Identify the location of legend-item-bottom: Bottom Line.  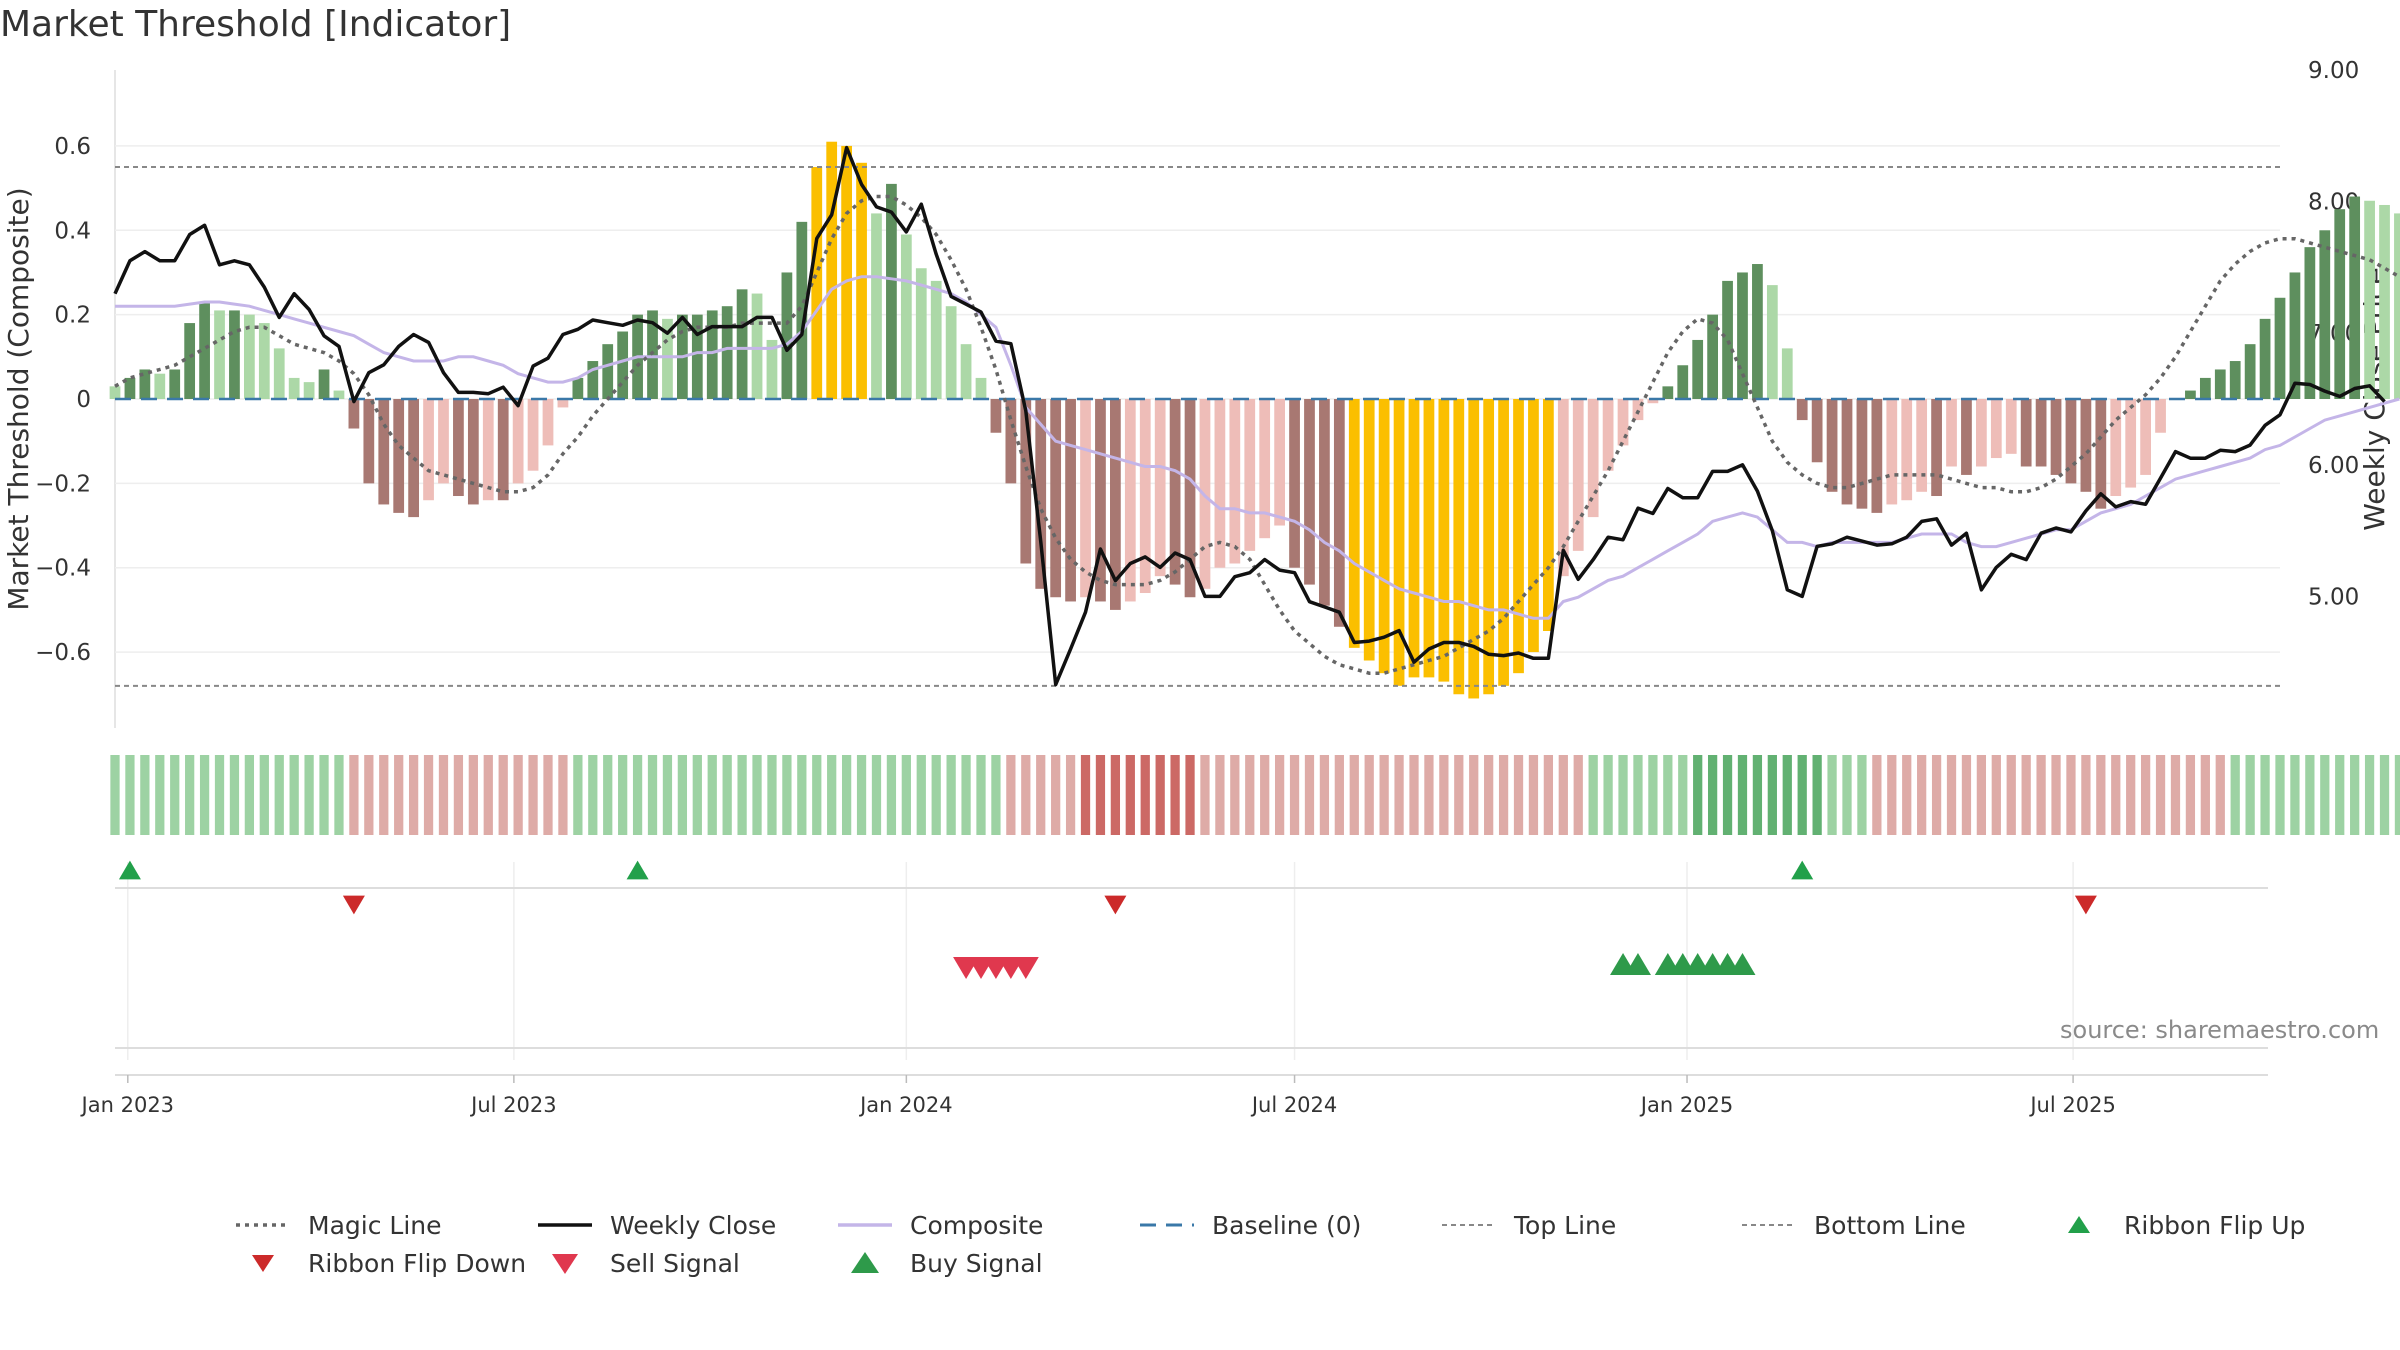
(1854, 1225).